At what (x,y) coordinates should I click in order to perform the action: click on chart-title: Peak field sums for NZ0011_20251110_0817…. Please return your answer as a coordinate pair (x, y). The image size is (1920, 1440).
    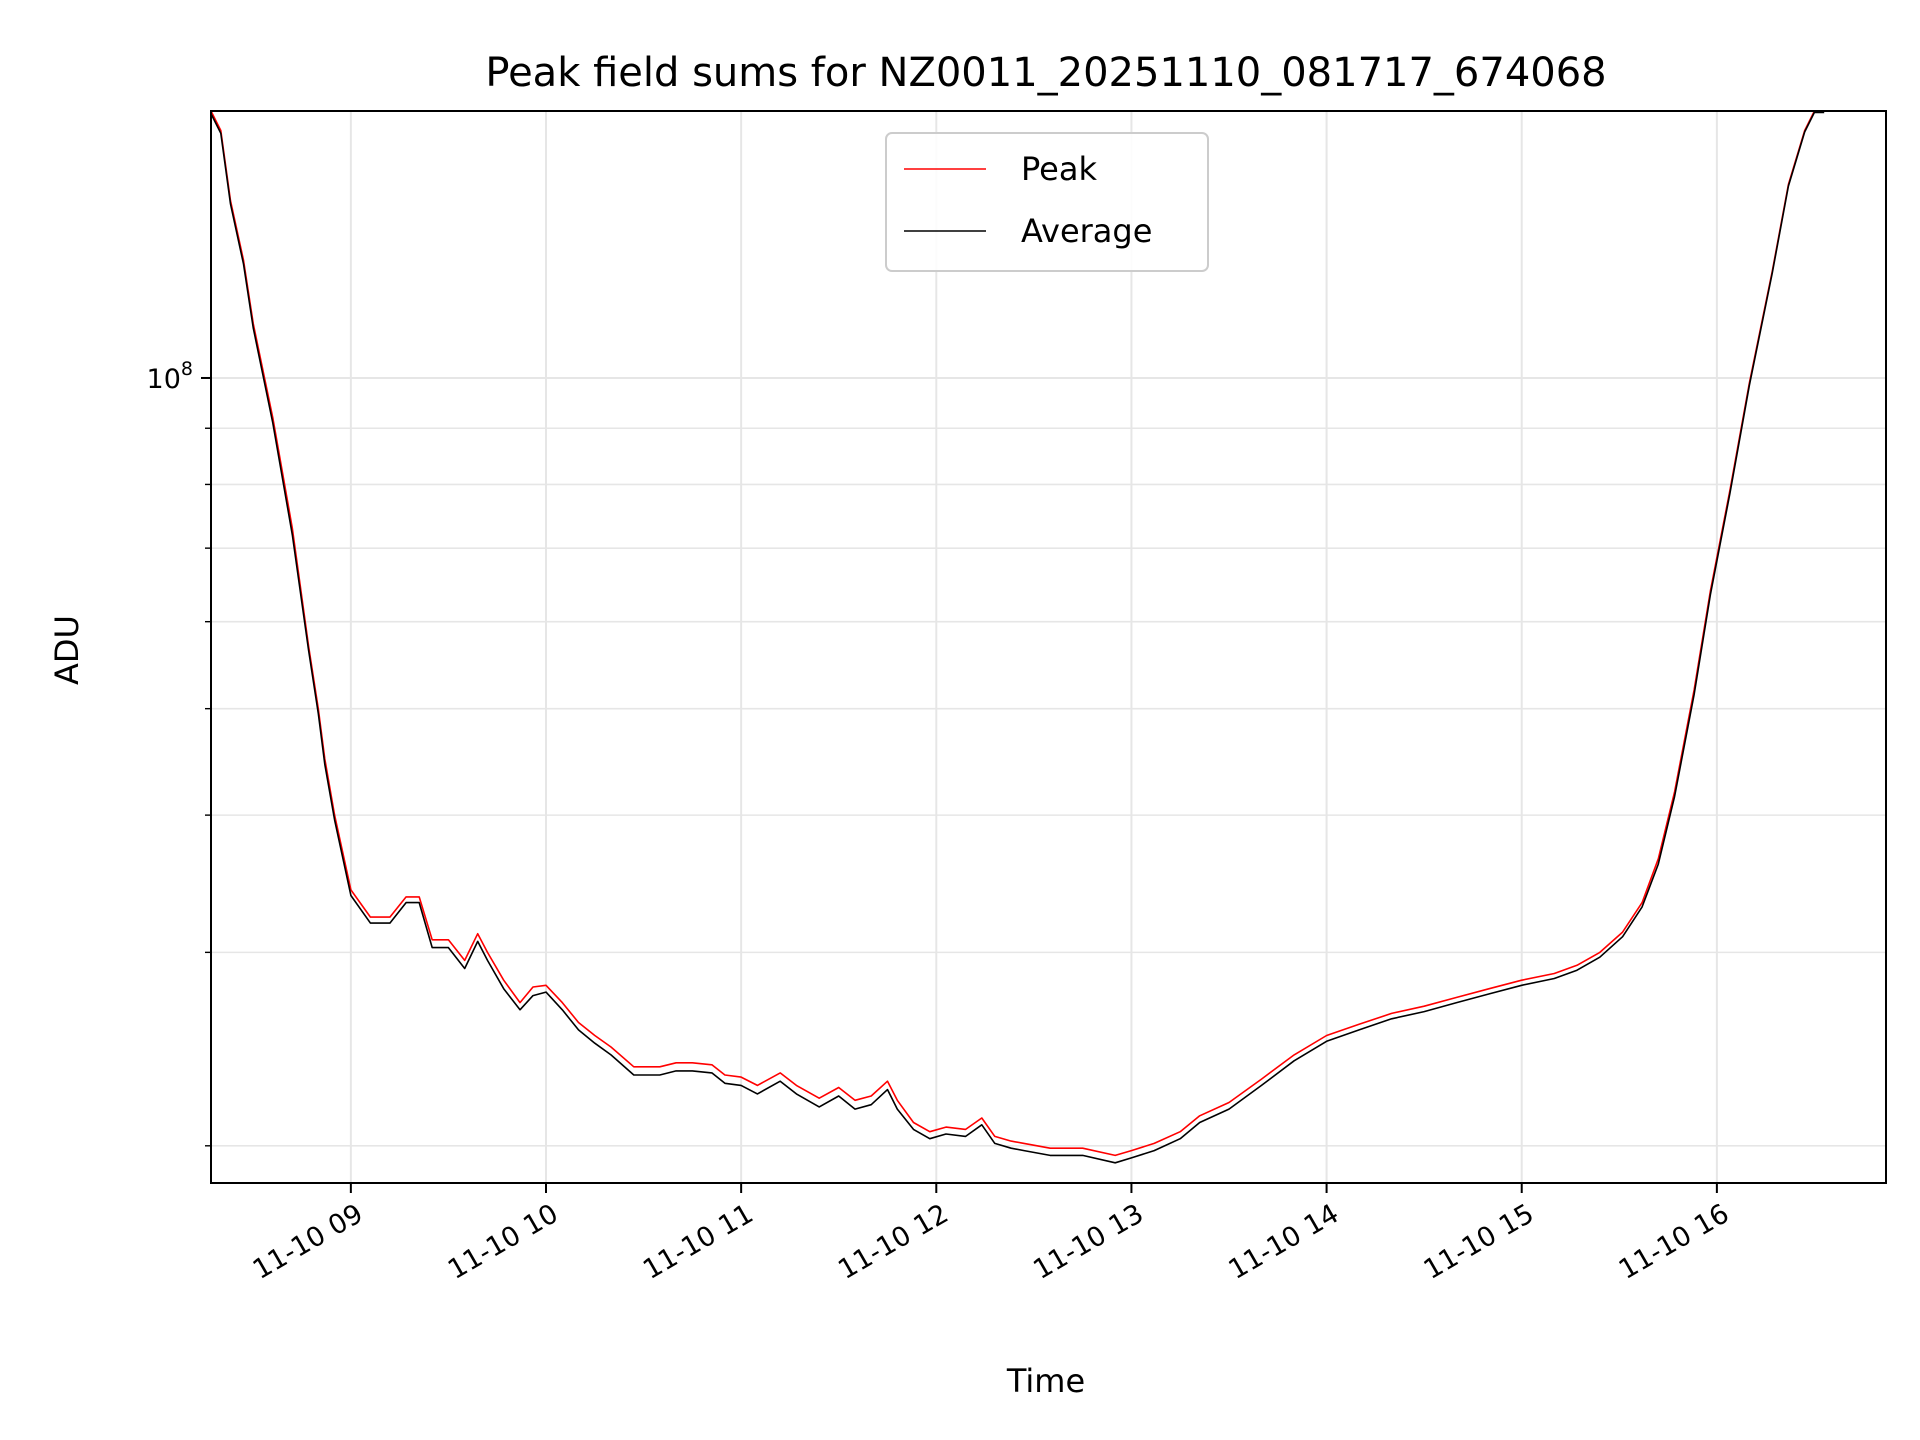
    Looking at the image, I should click on (1045, 73).